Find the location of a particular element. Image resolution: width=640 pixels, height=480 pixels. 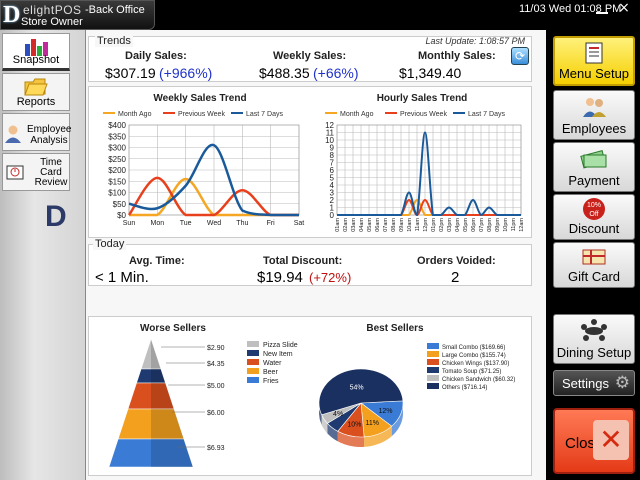

x-tick-label: Fri is located at coordinates (271, 223).